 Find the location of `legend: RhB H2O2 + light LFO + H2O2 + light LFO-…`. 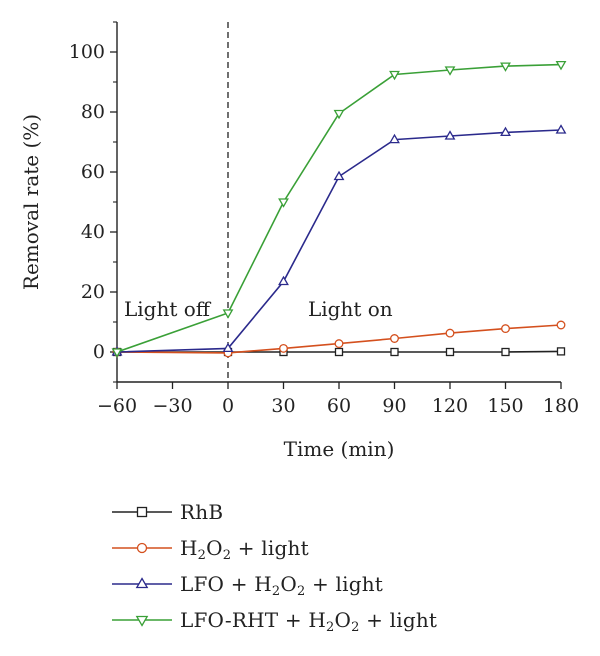

legend: RhB H2O2 + light LFO + H2O2 + light LFO-… is located at coordinates (274, 566).